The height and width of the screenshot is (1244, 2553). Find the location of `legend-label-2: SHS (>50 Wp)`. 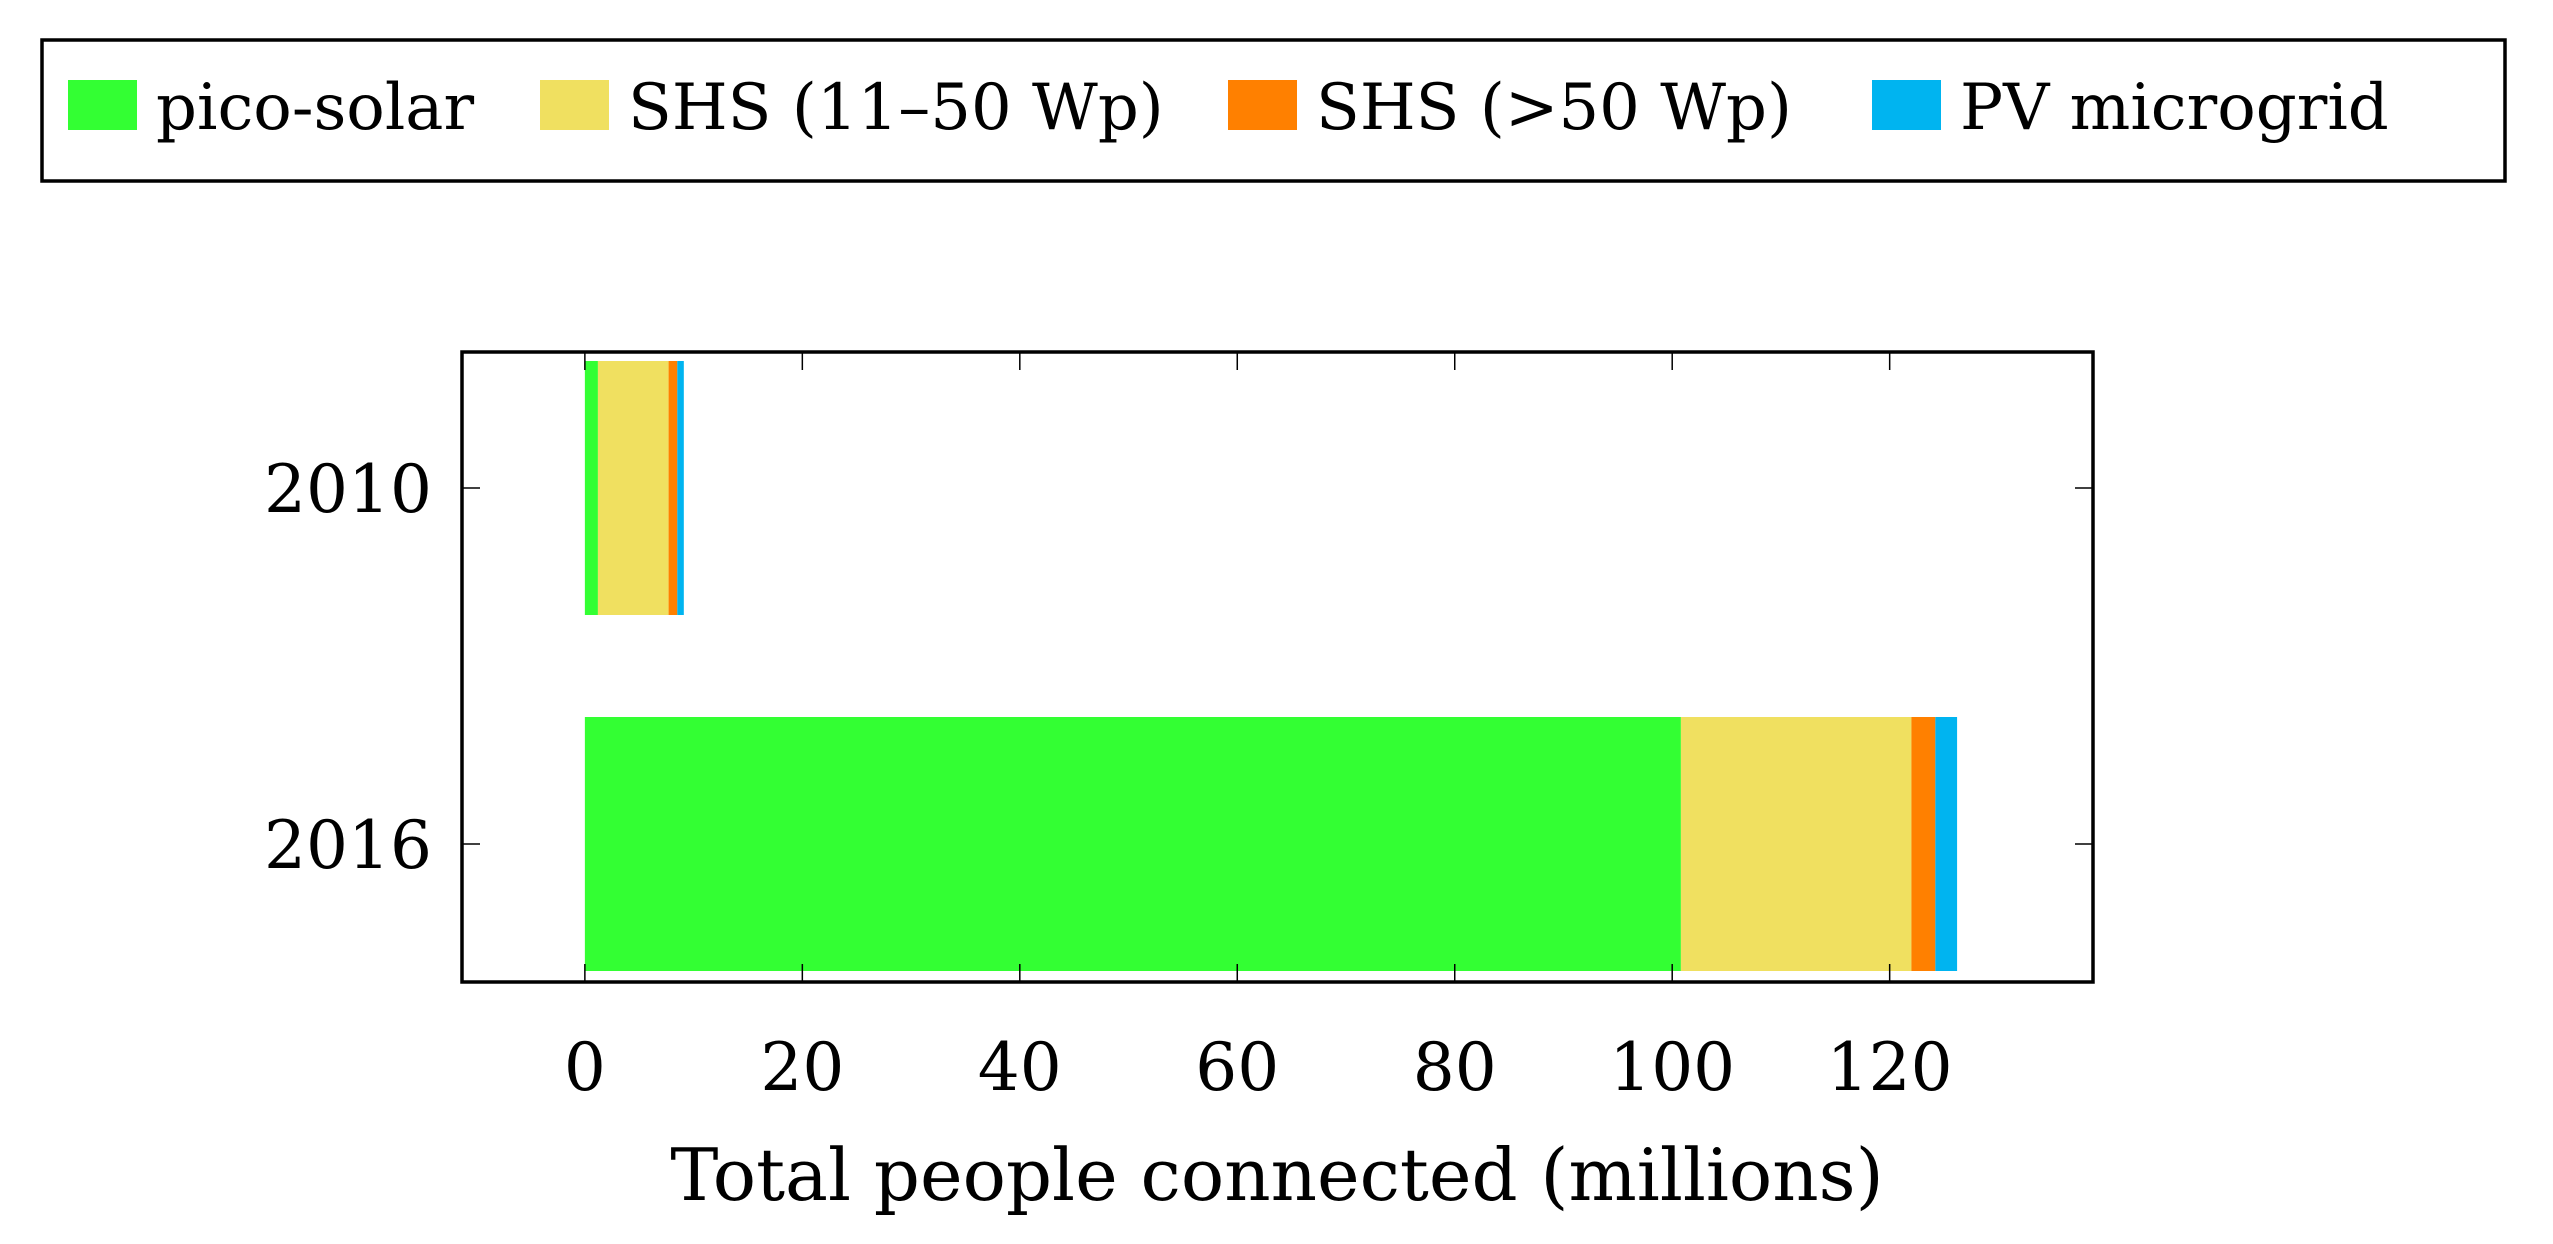

legend-label-2: SHS (>50 Wp) is located at coordinates (1554, 108).